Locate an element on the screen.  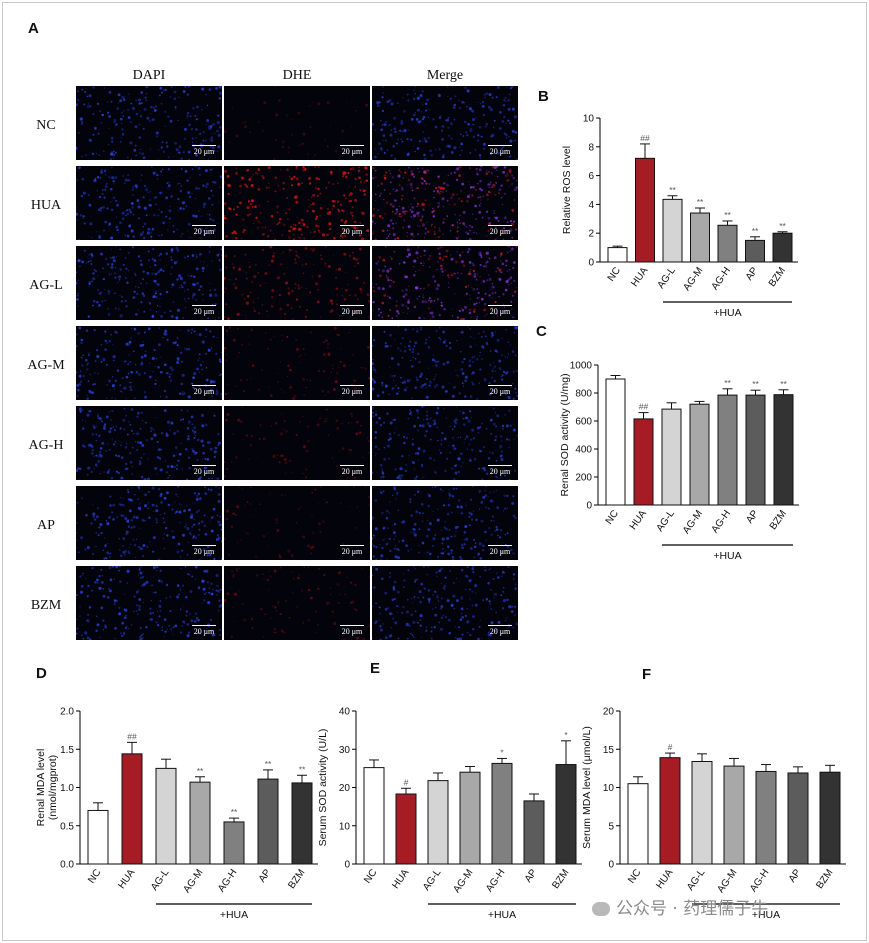
bar-ag-l is located at coordinates (672, 230).